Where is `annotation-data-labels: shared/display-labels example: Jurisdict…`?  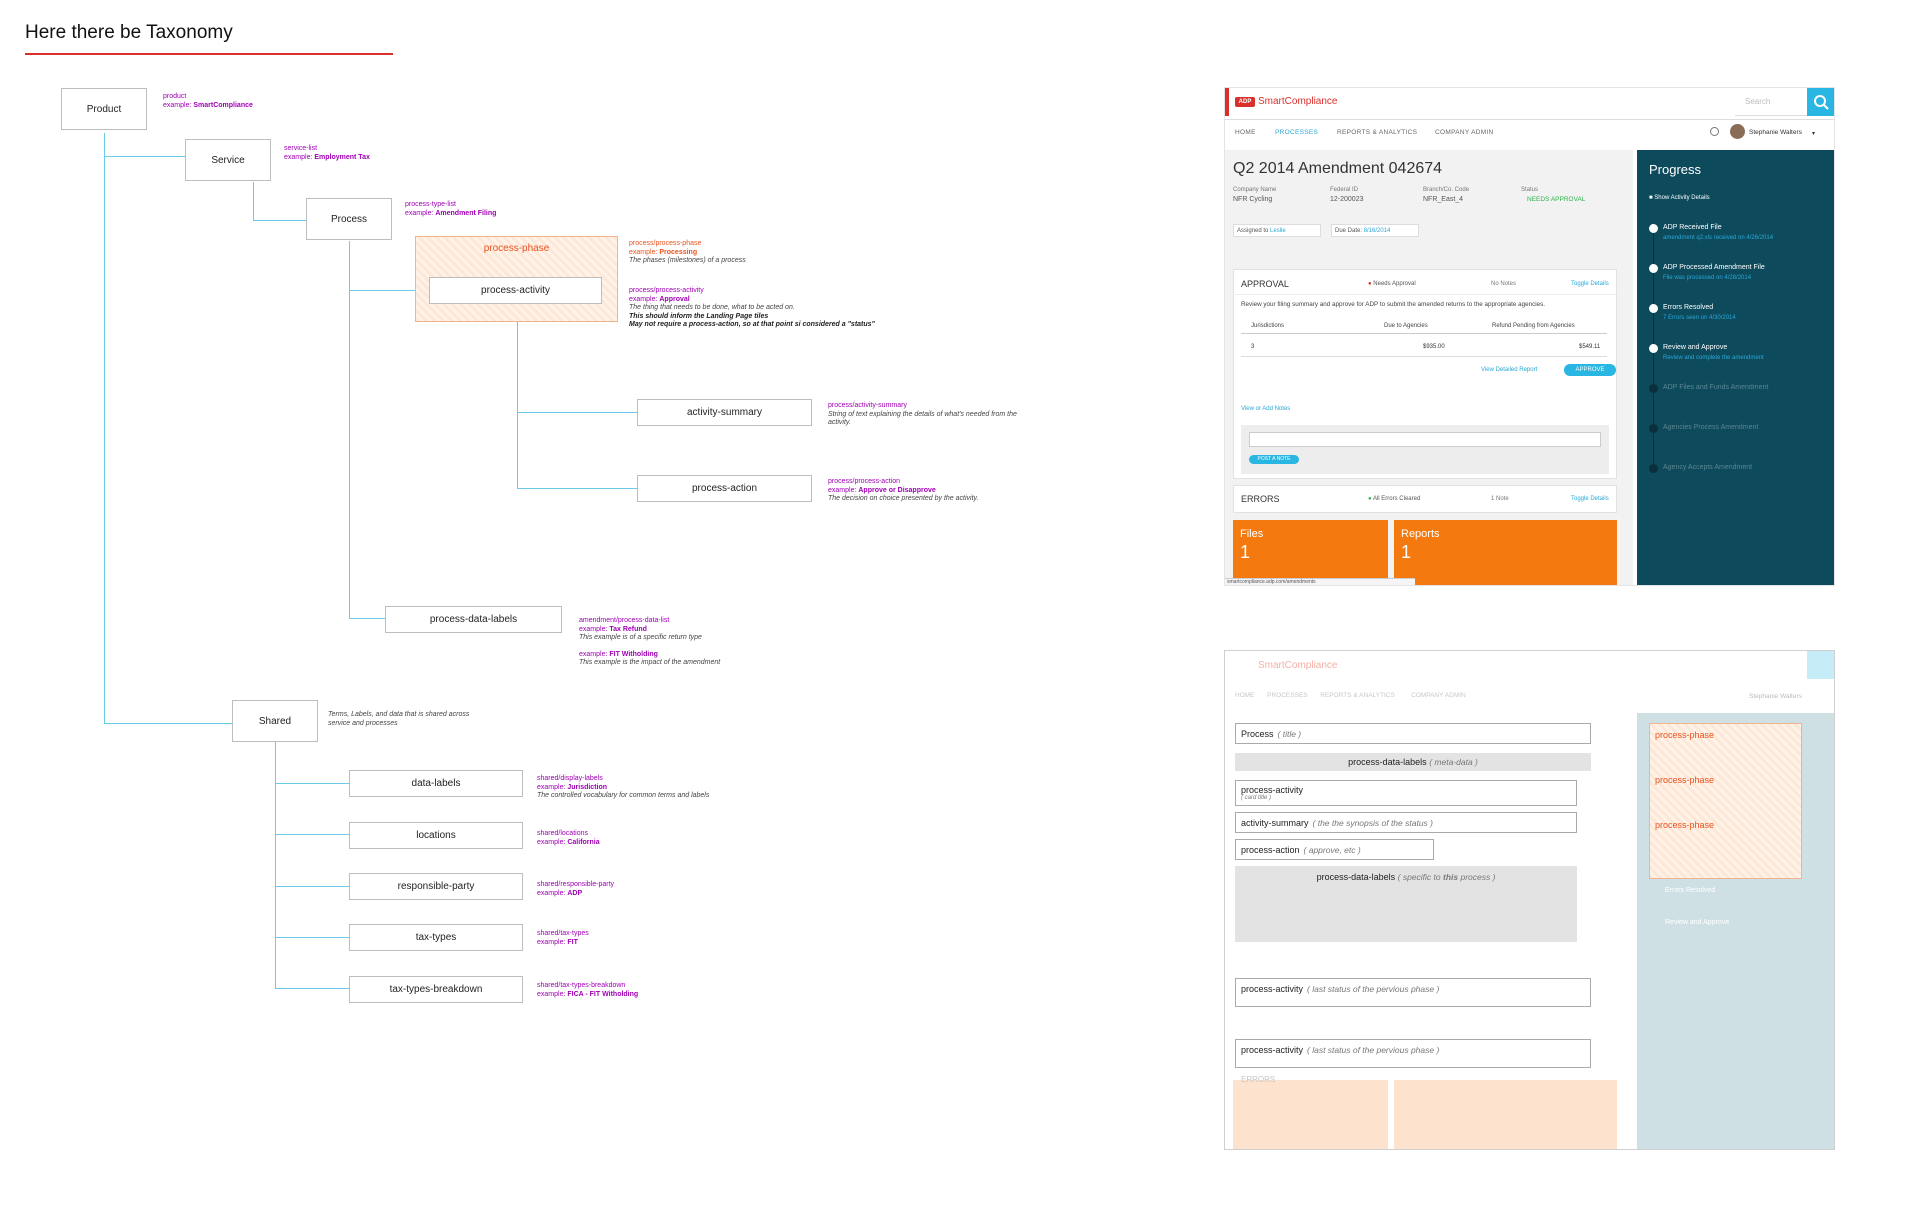 annotation-data-labels: shared/display-labels example: Jurisdict… is located at coordinates (623, 787).